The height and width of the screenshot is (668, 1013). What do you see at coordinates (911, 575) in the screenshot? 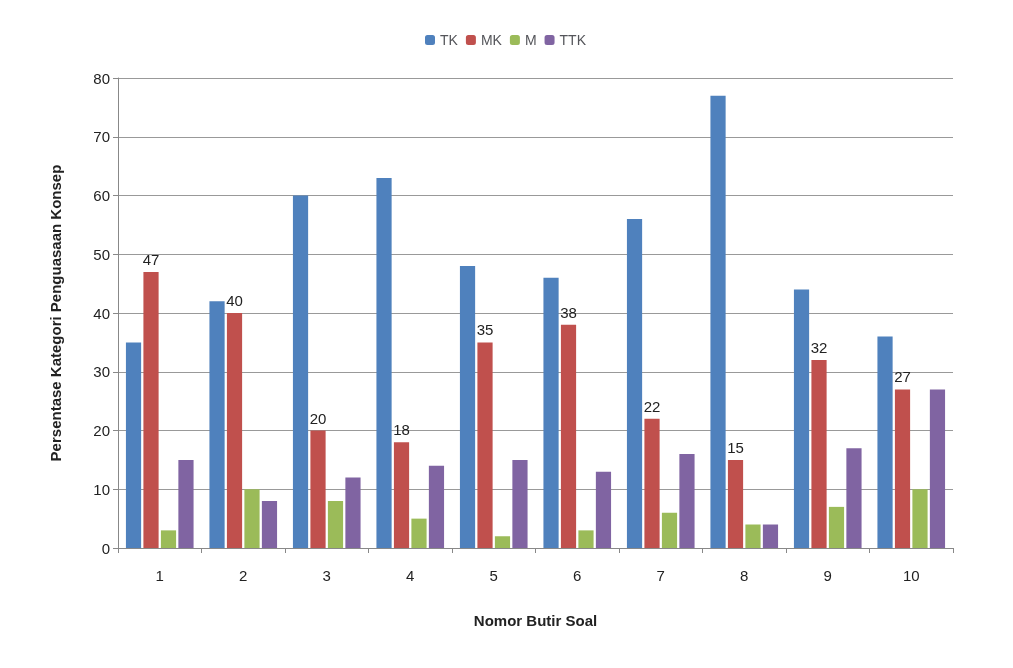
I see `x-tick-label: 10` at bounding box center [911, 575].